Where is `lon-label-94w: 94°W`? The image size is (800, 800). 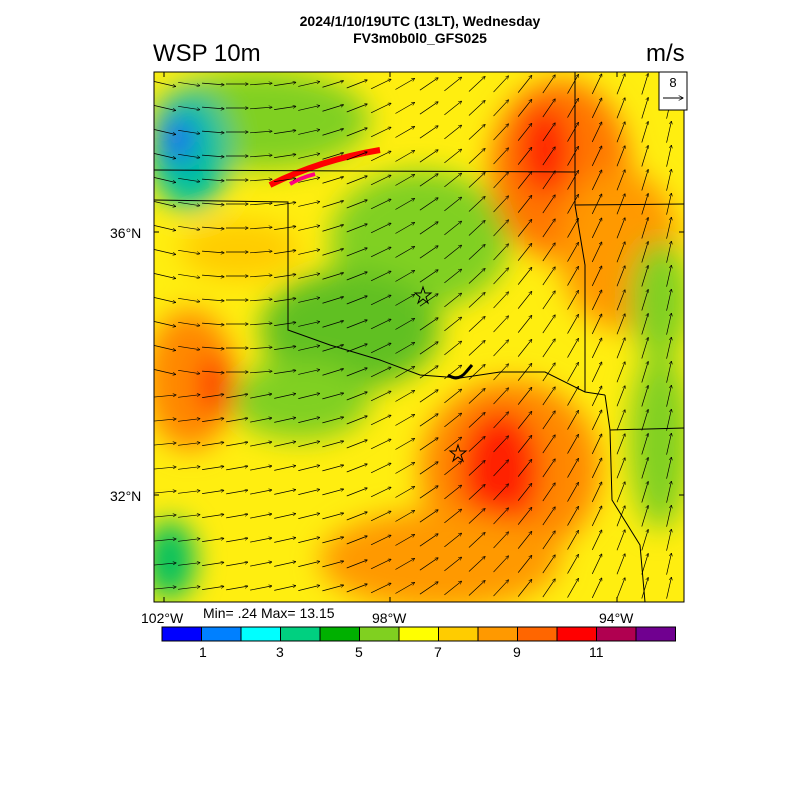 lon-label-94w: 94°W is located at coordinates (616, 618).